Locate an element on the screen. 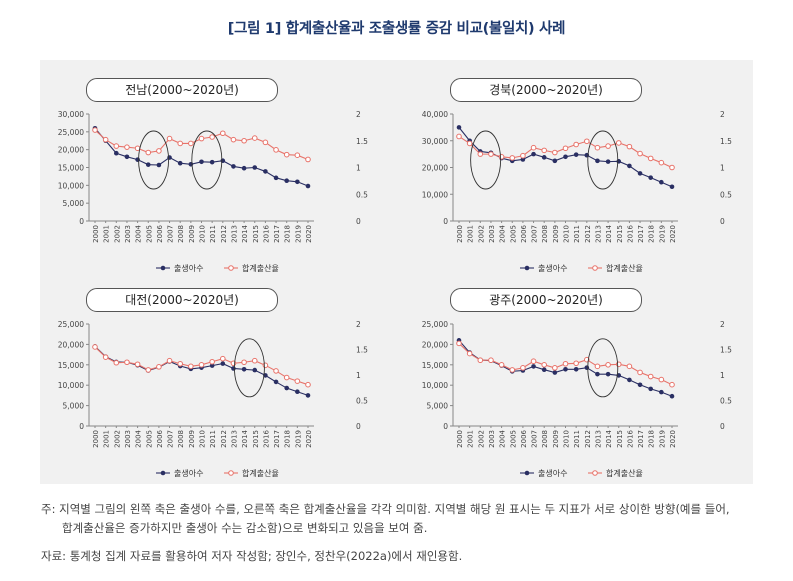  figure-title: [그림 1] 합계출산율과 조출생률 증감 비교(불일치) 사례 is located at coordinates (396, 29).